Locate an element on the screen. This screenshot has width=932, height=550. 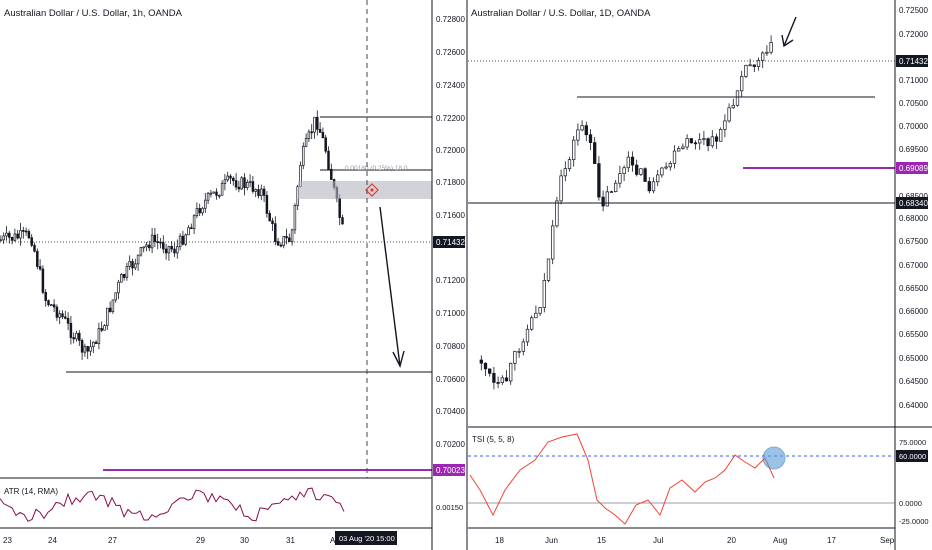
right-price-tick: 0.64000 is located at coordinates (913, 405).